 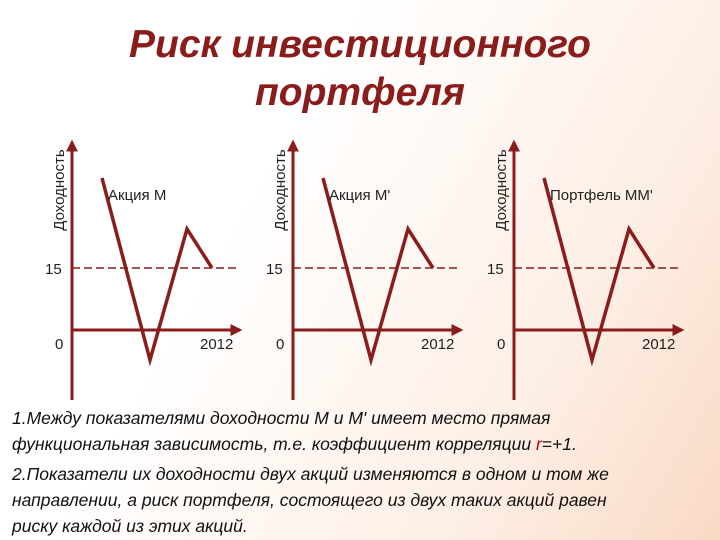 What do you see at coordinates (137, 195) in the screenshot?
I see `series-label: Акция М` at bounding box center [137, 195].